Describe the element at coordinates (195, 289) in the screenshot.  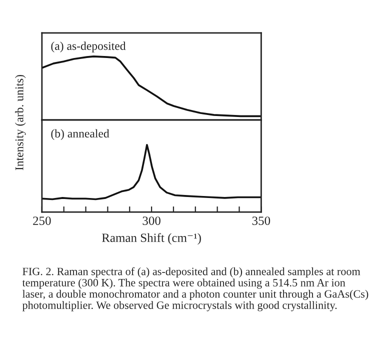
I see `caption: FIG. 2. Raman spectra of (a) as-deposited and (b) annealed samples at room temperature (300 K). The spectra were obtained using a 514.5 nm Ar ion laser, a double monochromator and a photon counter unit through a GaAs(Cs) photomultiplier. We observed Ge microcrystals with good crystallinity.` at that location.